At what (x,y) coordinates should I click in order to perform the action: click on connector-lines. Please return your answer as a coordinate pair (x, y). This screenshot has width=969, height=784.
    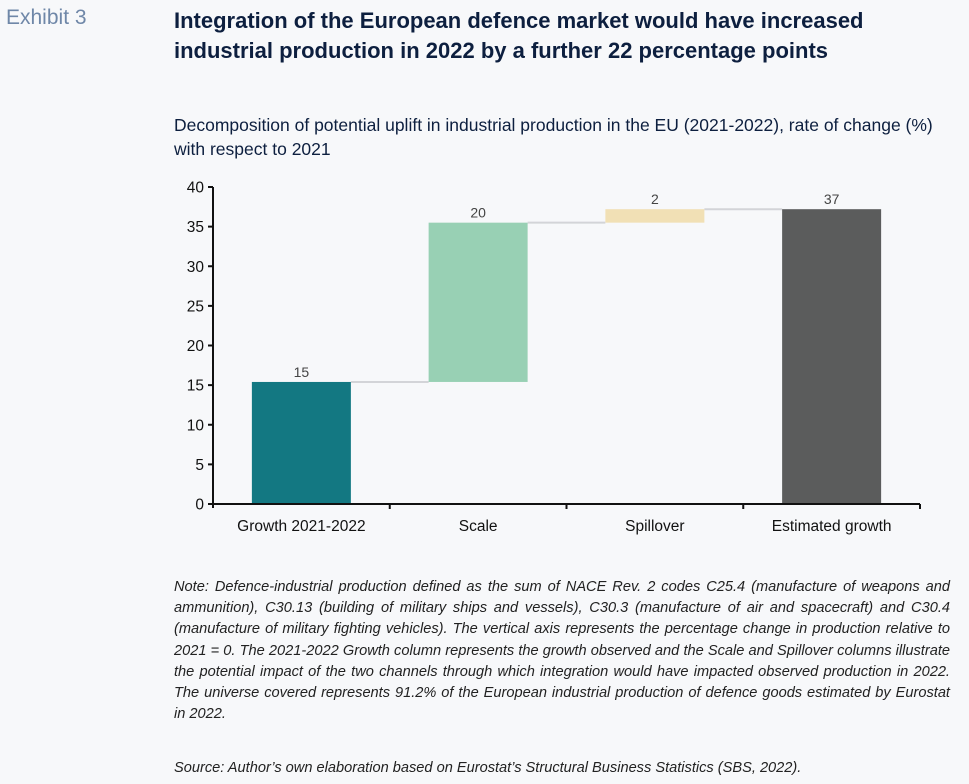
    Looking at the image, I should click on (566, 295).